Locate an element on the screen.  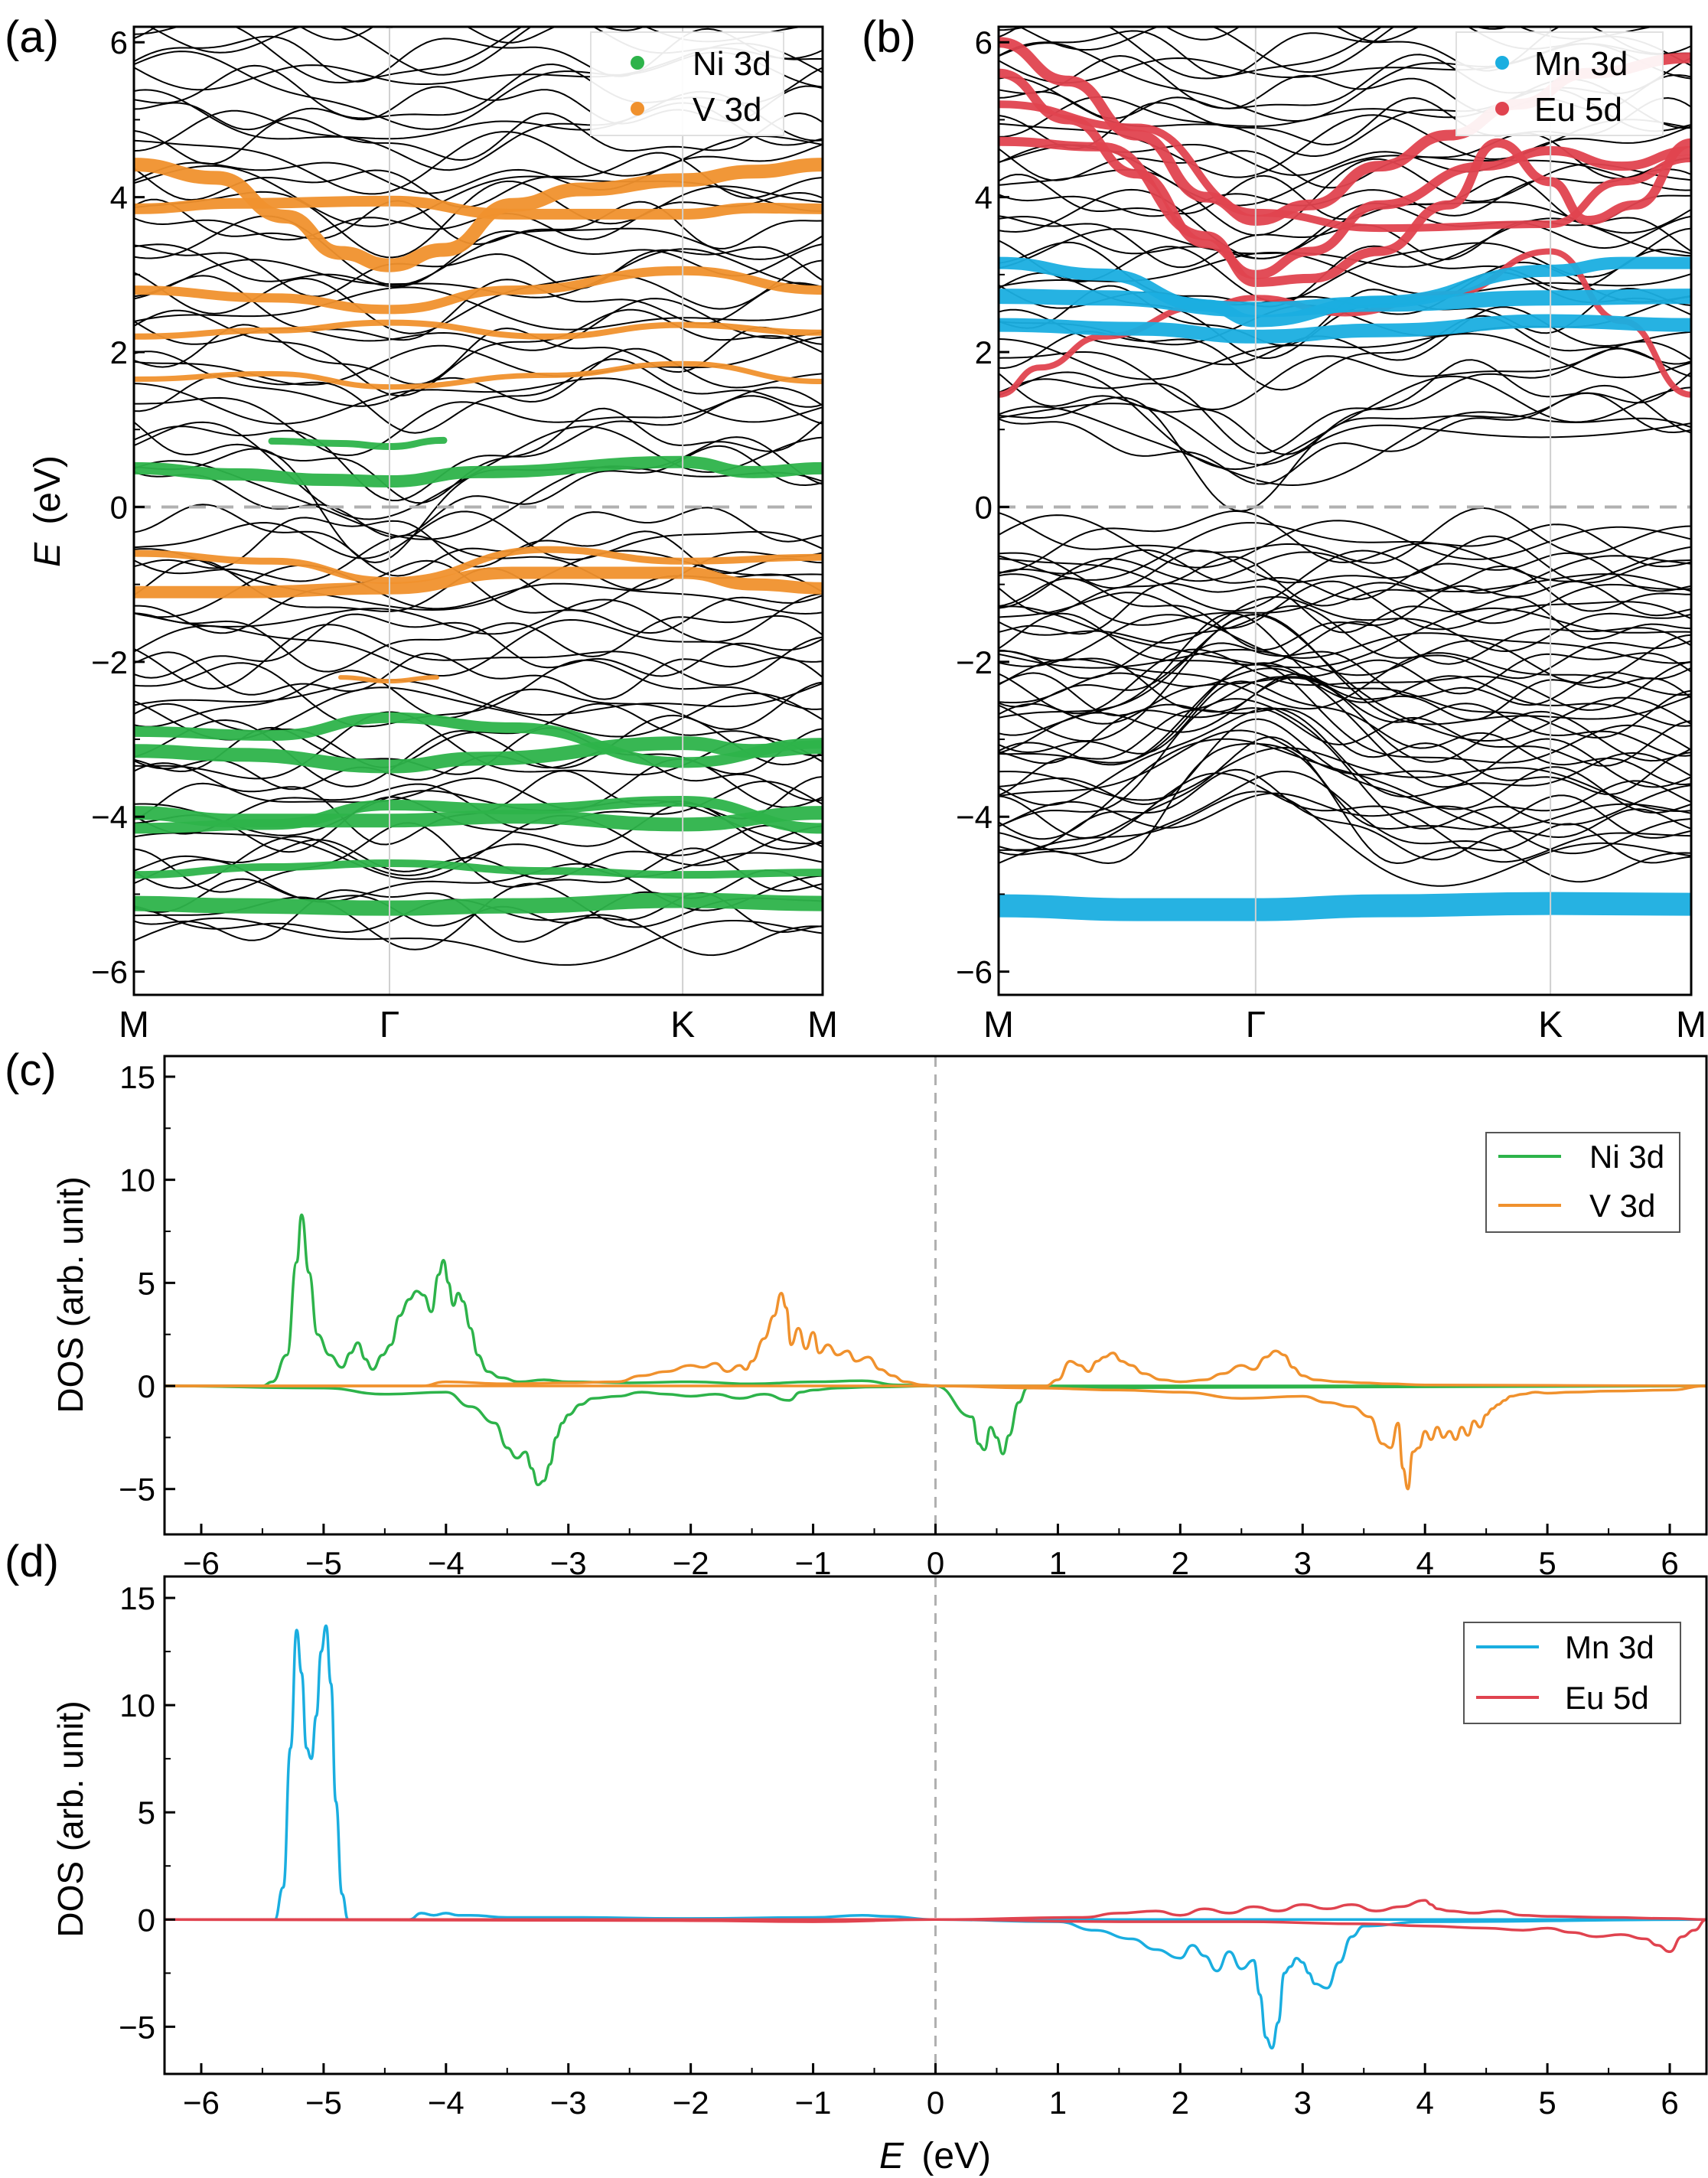
panel-d-legend: Mn 3d Eu 5d is located at coordinates (1572, 1673).